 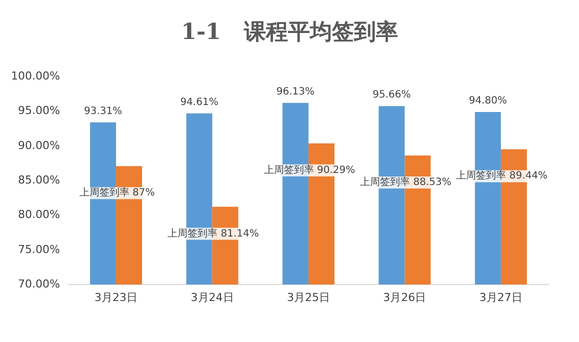 I want to click on data-label: 上周签到率 81.14%, so click(x=213, y=233).